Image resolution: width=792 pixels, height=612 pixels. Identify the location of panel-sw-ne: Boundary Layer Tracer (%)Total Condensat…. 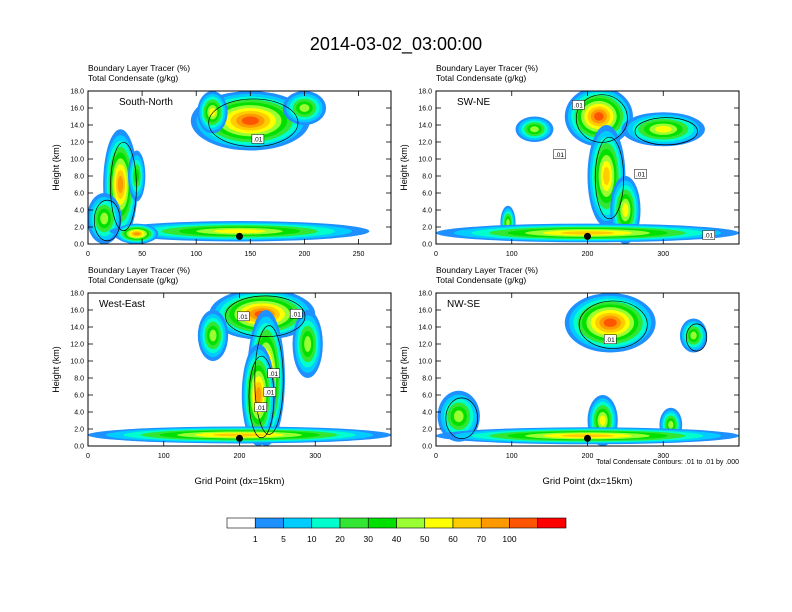
(569, 160).